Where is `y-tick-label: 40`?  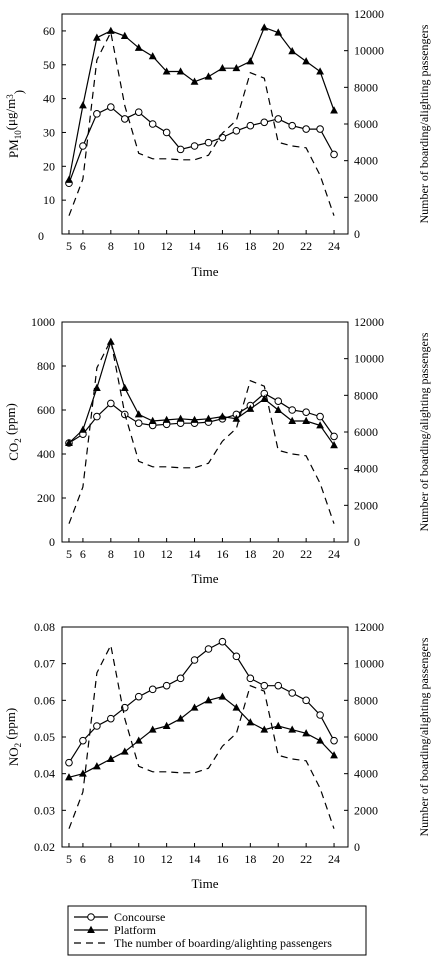 y-tick-label: 40 is located at coordinates (49, 99).